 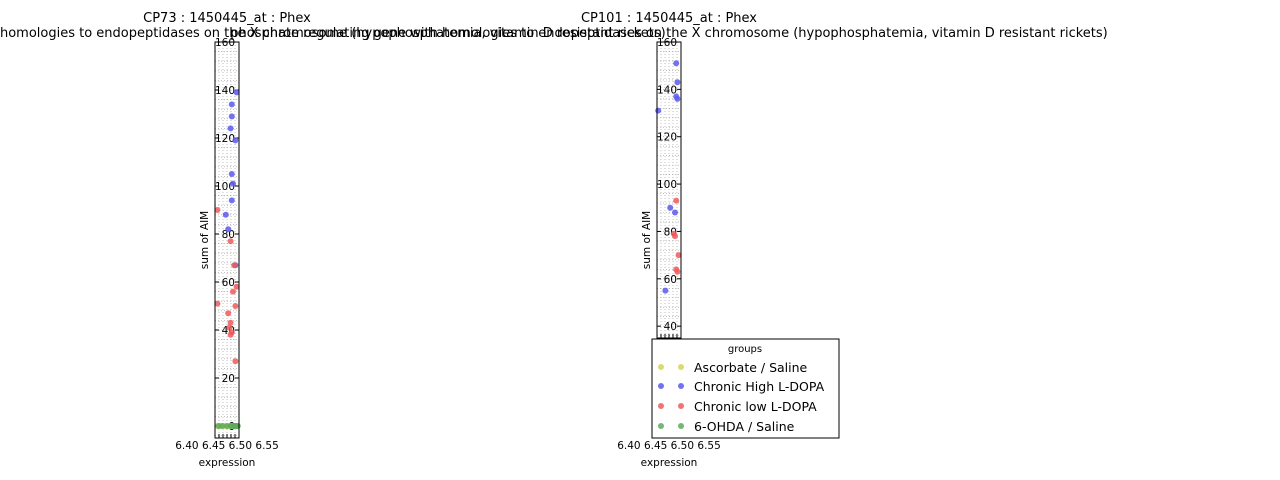 I want to click on chart2-xtick-labels: 6.40 6.45 6.50 6.55, so click(x=669, y=446).